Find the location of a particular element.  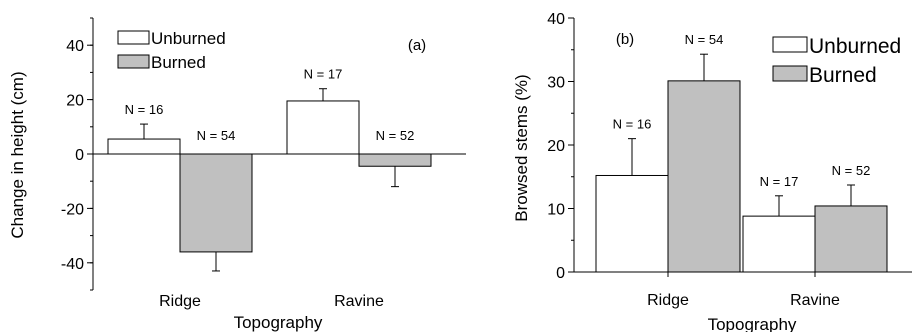

y-tick-label: -40 is located at coordinates (72, 264).